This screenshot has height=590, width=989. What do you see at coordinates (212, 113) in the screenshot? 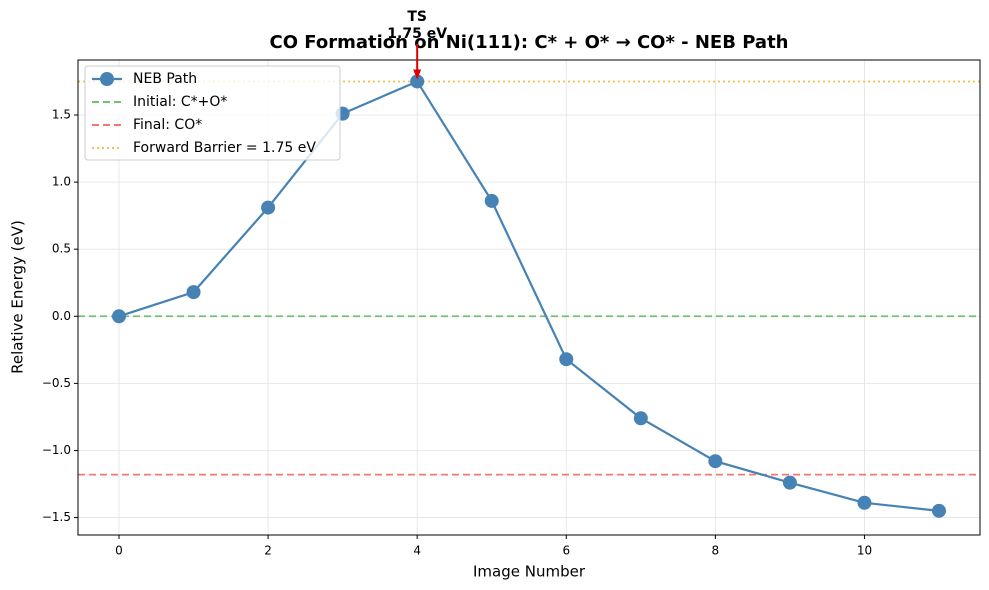
I see `legend-box` at bounding box center [212, 113].